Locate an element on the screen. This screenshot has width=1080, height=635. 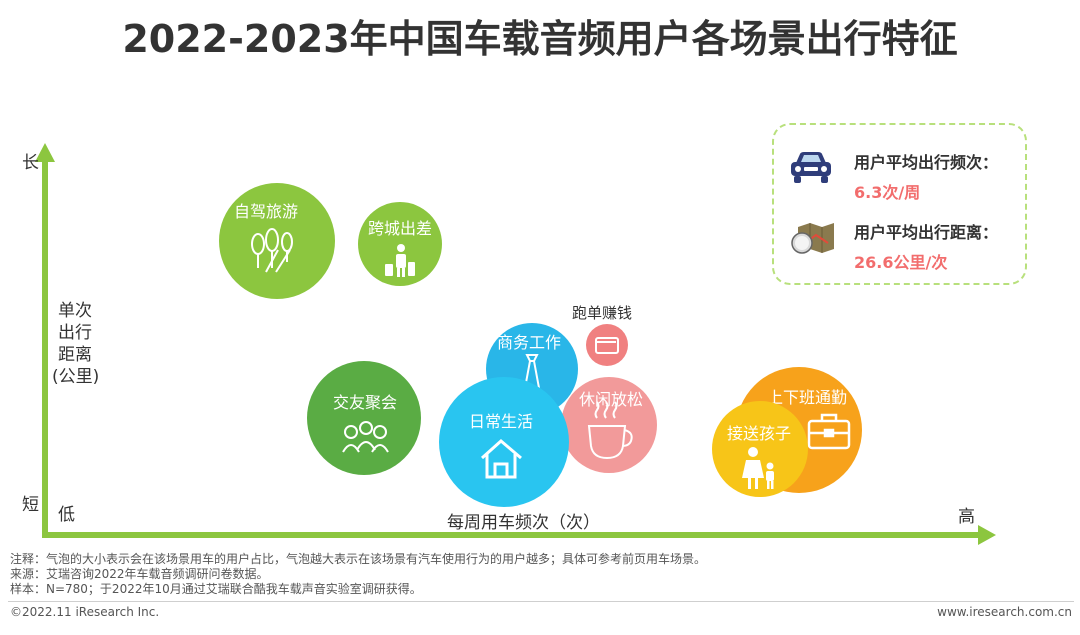
y-axis-title-line: 出行 is located at coordinates (75, 333).